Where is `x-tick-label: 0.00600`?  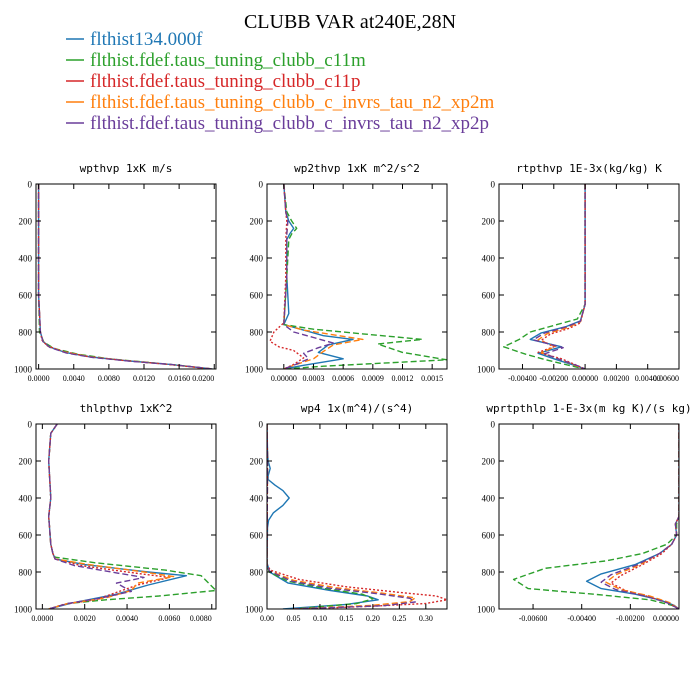 x-tick-label: 0.00600 is located at coordinates (666, 378).